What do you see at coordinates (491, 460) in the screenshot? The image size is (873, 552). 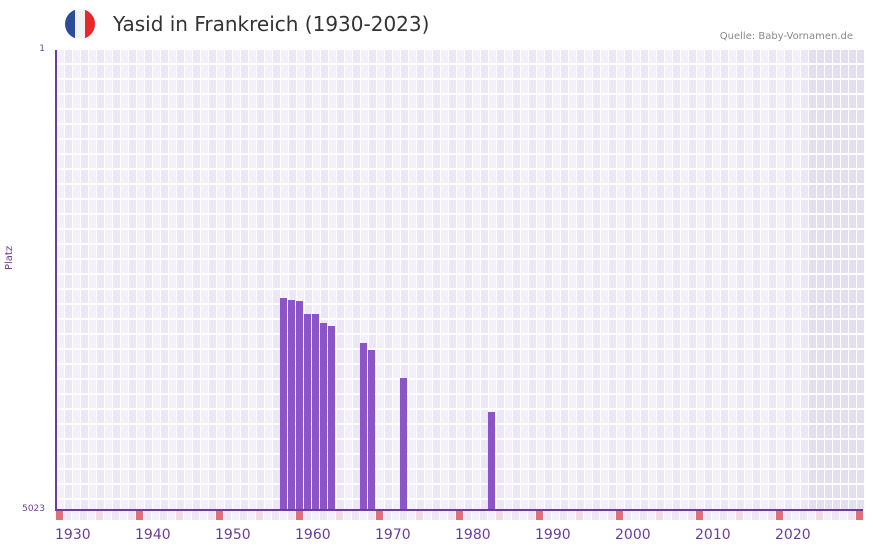 I see `bar-1984` at bounding box center [491, 460].